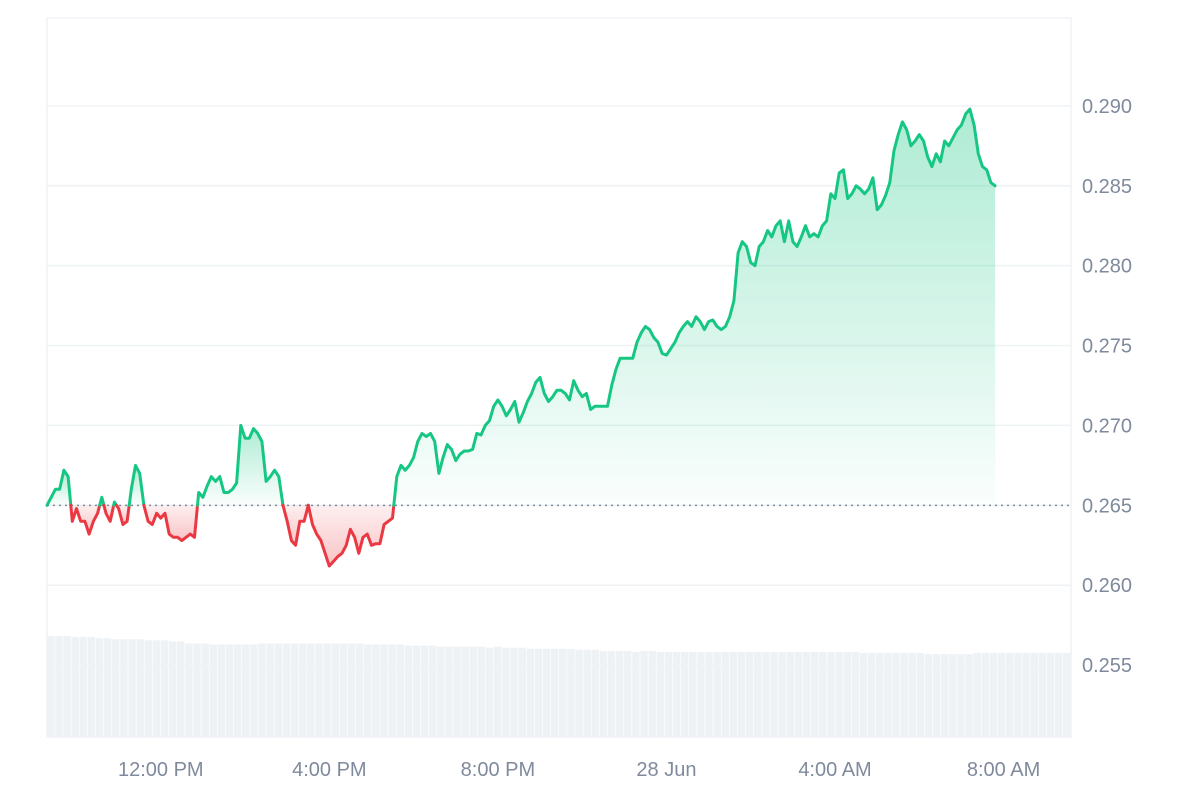 The image size is (1200, 805). What do you see at coordinates (1107, 187) in the screenshot?
I see `y-tick-label: 0.285` at bounding box center [1107, 187].